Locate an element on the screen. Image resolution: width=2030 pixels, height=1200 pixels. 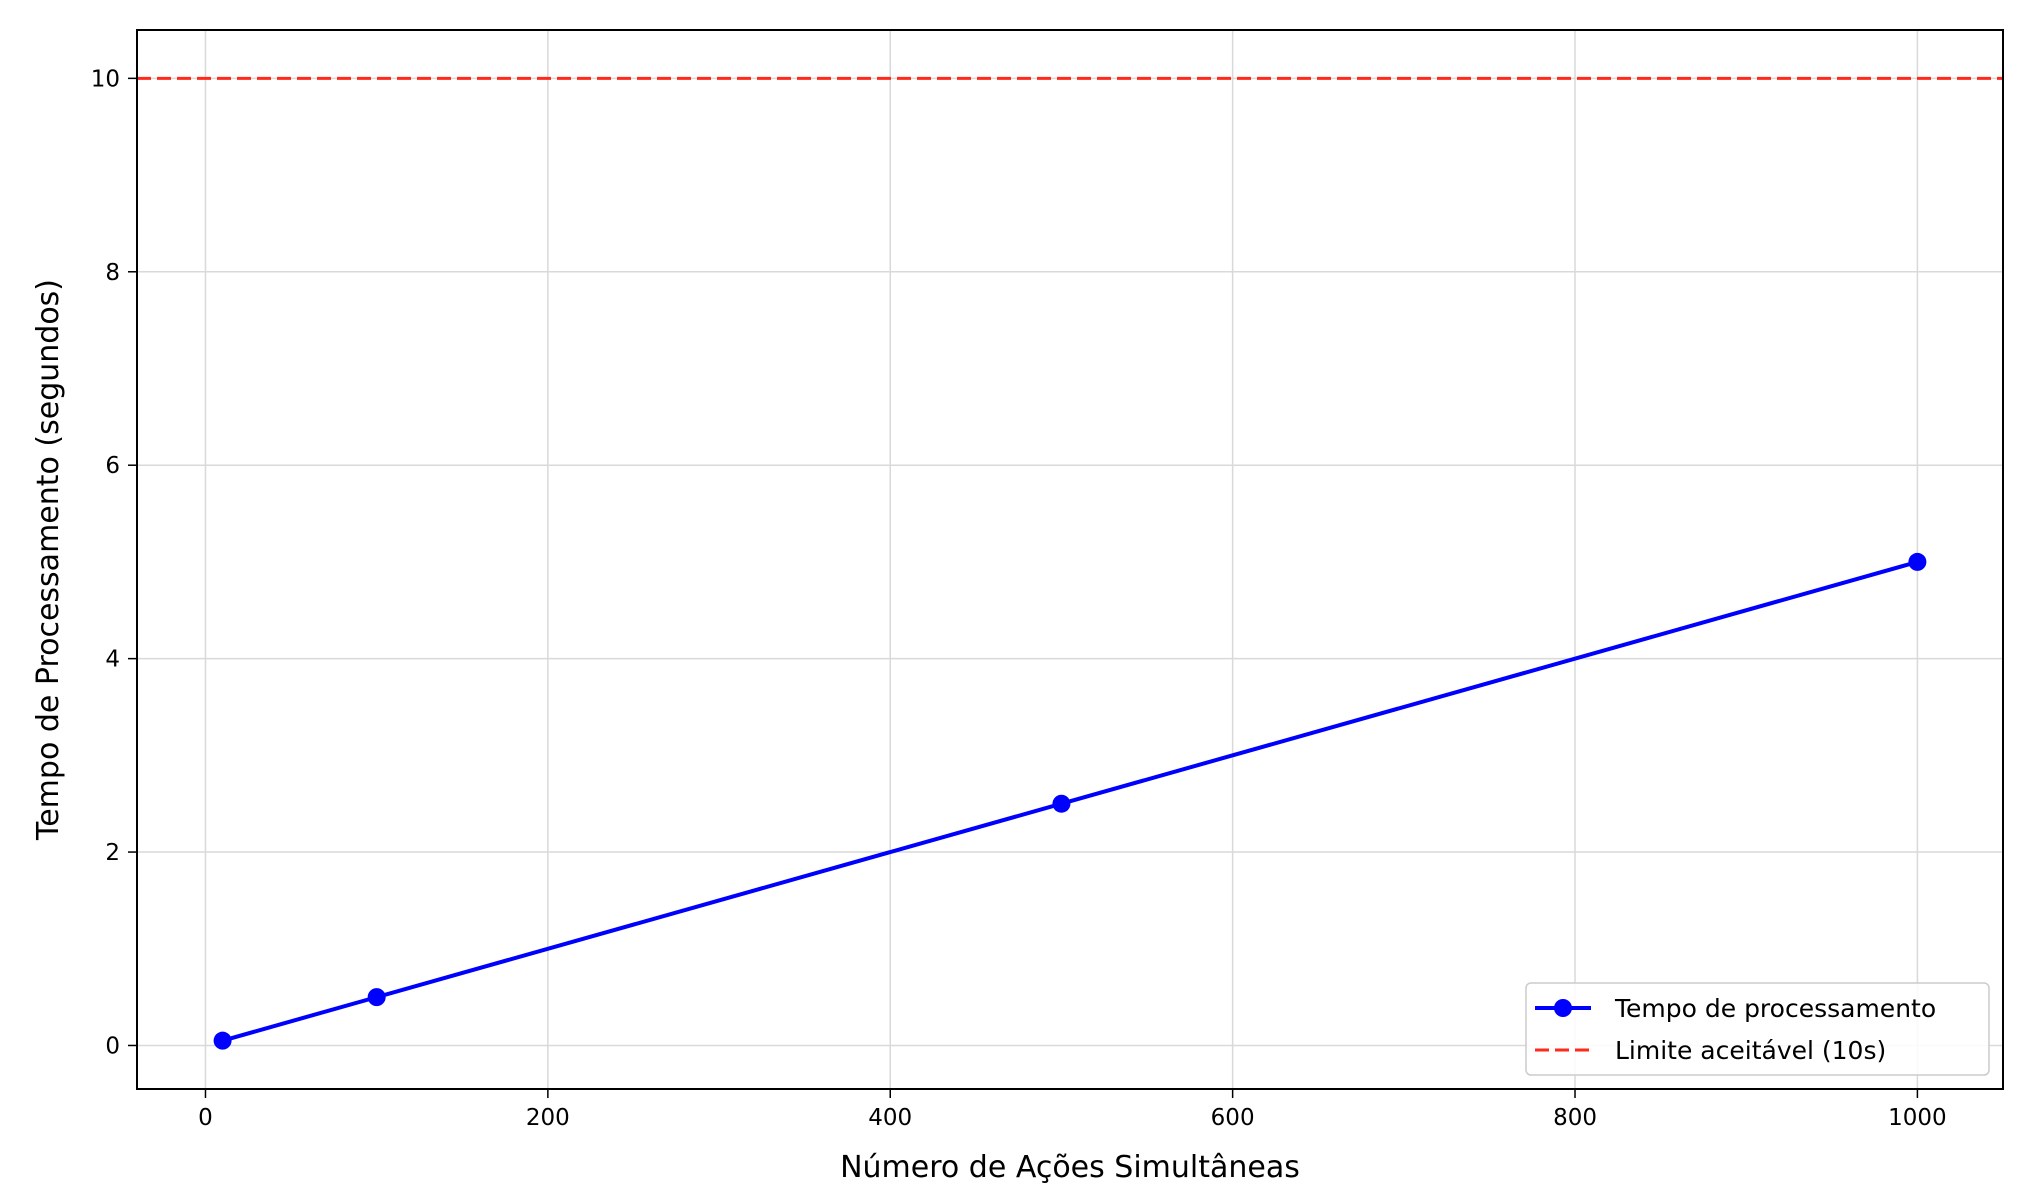
x-tick-label: 1000 is located at coordinates (1917, 1118).